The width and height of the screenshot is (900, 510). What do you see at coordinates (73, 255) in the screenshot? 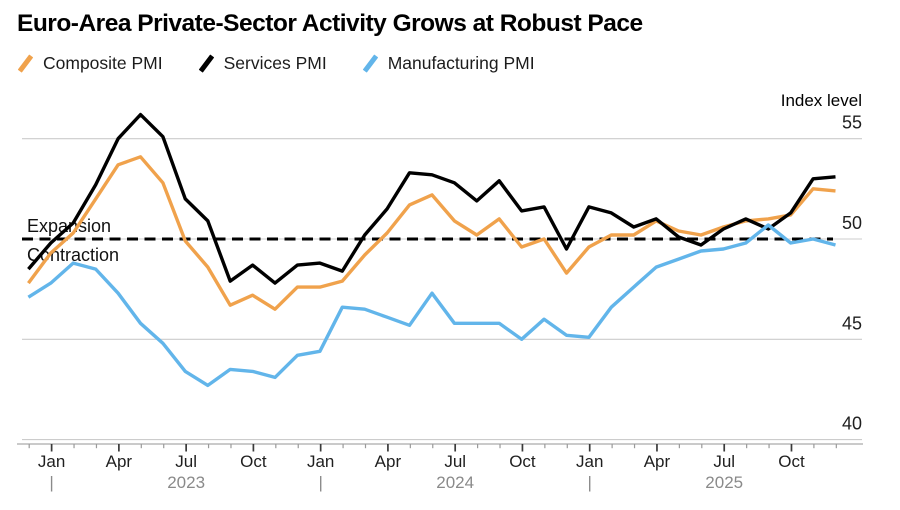
I see `contraction-label: Contraction` at bounding box center [73, 255].